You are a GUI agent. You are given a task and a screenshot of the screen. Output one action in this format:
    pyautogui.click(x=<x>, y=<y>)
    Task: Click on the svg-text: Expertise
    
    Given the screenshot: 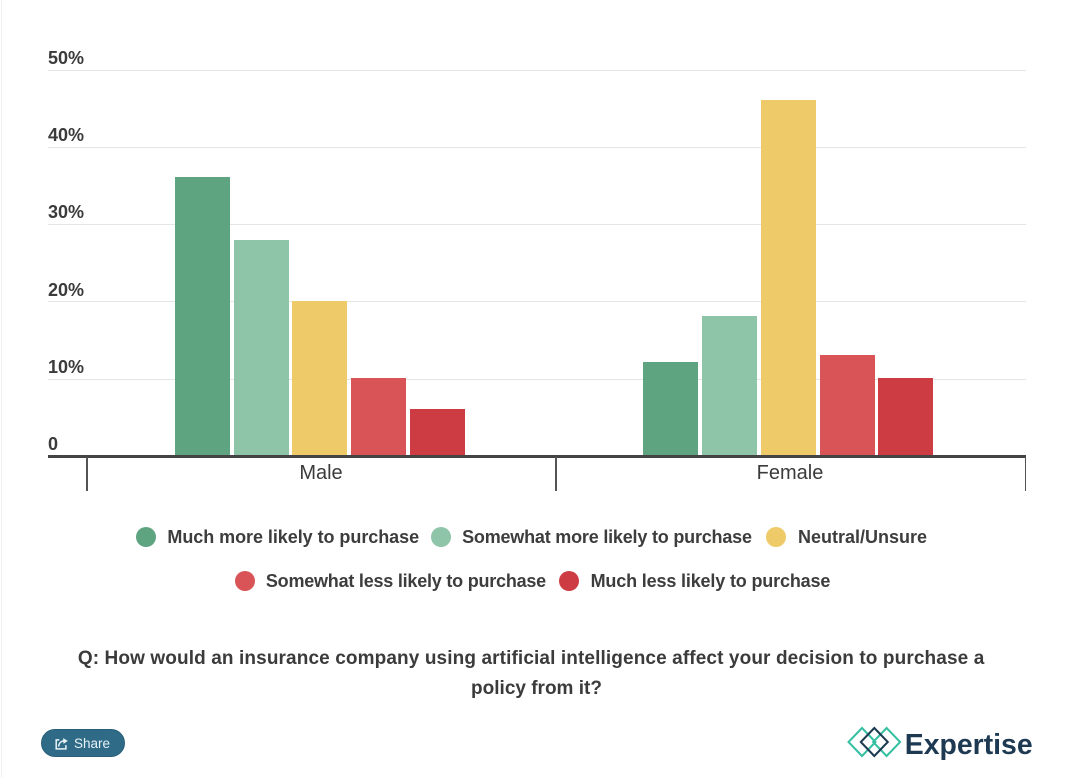 What is the action you would take?
    pyautogui.click(x=969, y=745)
    